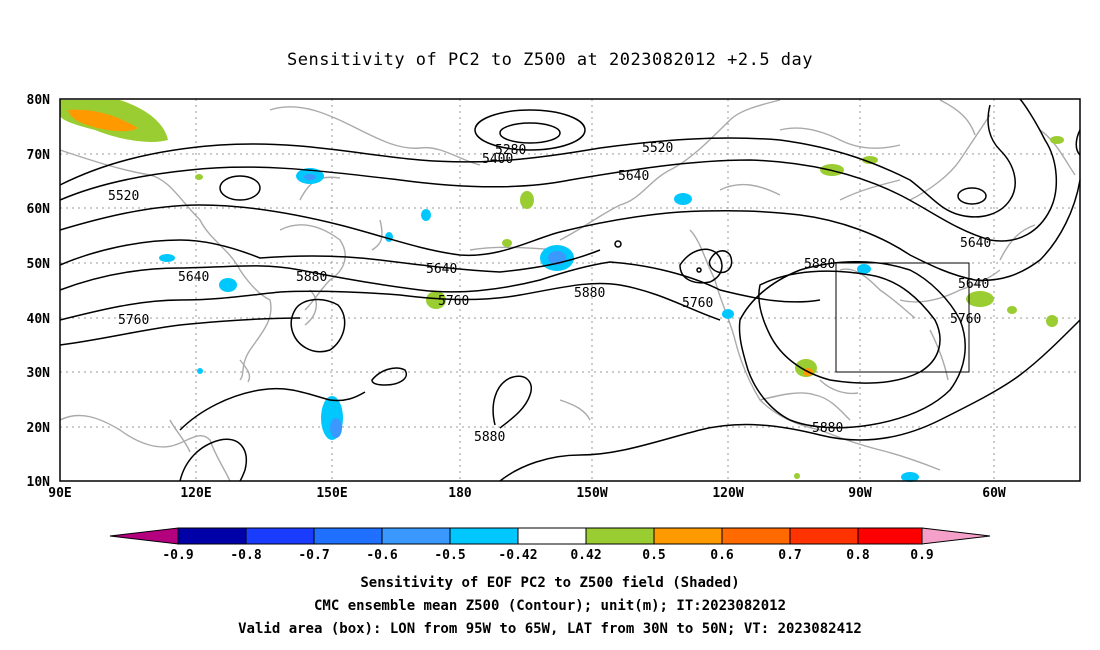 The image size is (1100, 650). I want to click on colorbar-high-arrow, so click(956, 536).